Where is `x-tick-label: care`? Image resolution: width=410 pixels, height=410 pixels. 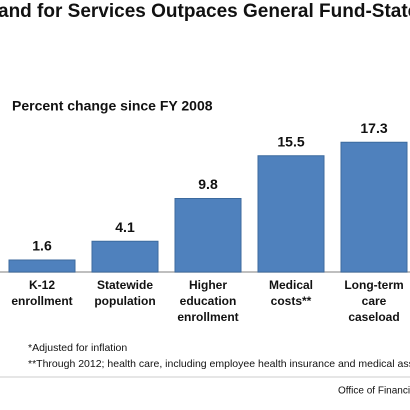
x-tick-label: care is located at coordinates (374, 301).